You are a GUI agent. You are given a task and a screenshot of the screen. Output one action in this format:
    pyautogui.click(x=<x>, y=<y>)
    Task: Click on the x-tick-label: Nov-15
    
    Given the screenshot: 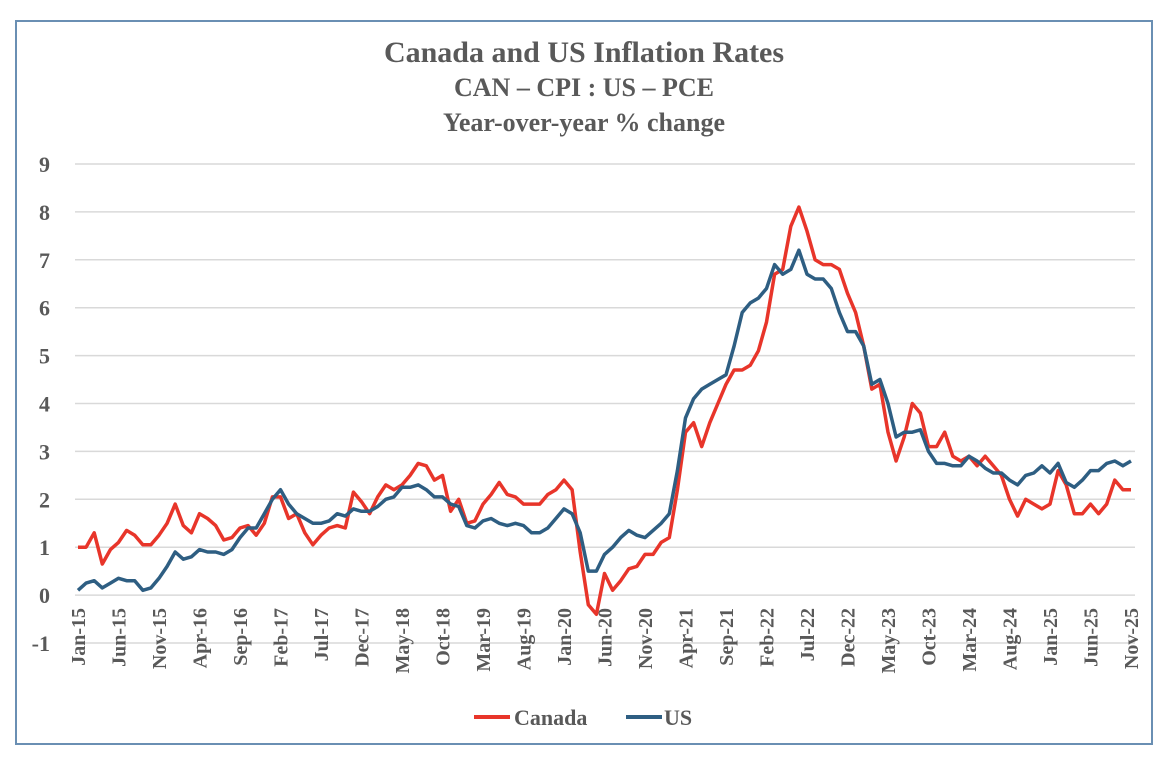 What is the action you would take?
    pyautogui.click(x=160, y=638)
    